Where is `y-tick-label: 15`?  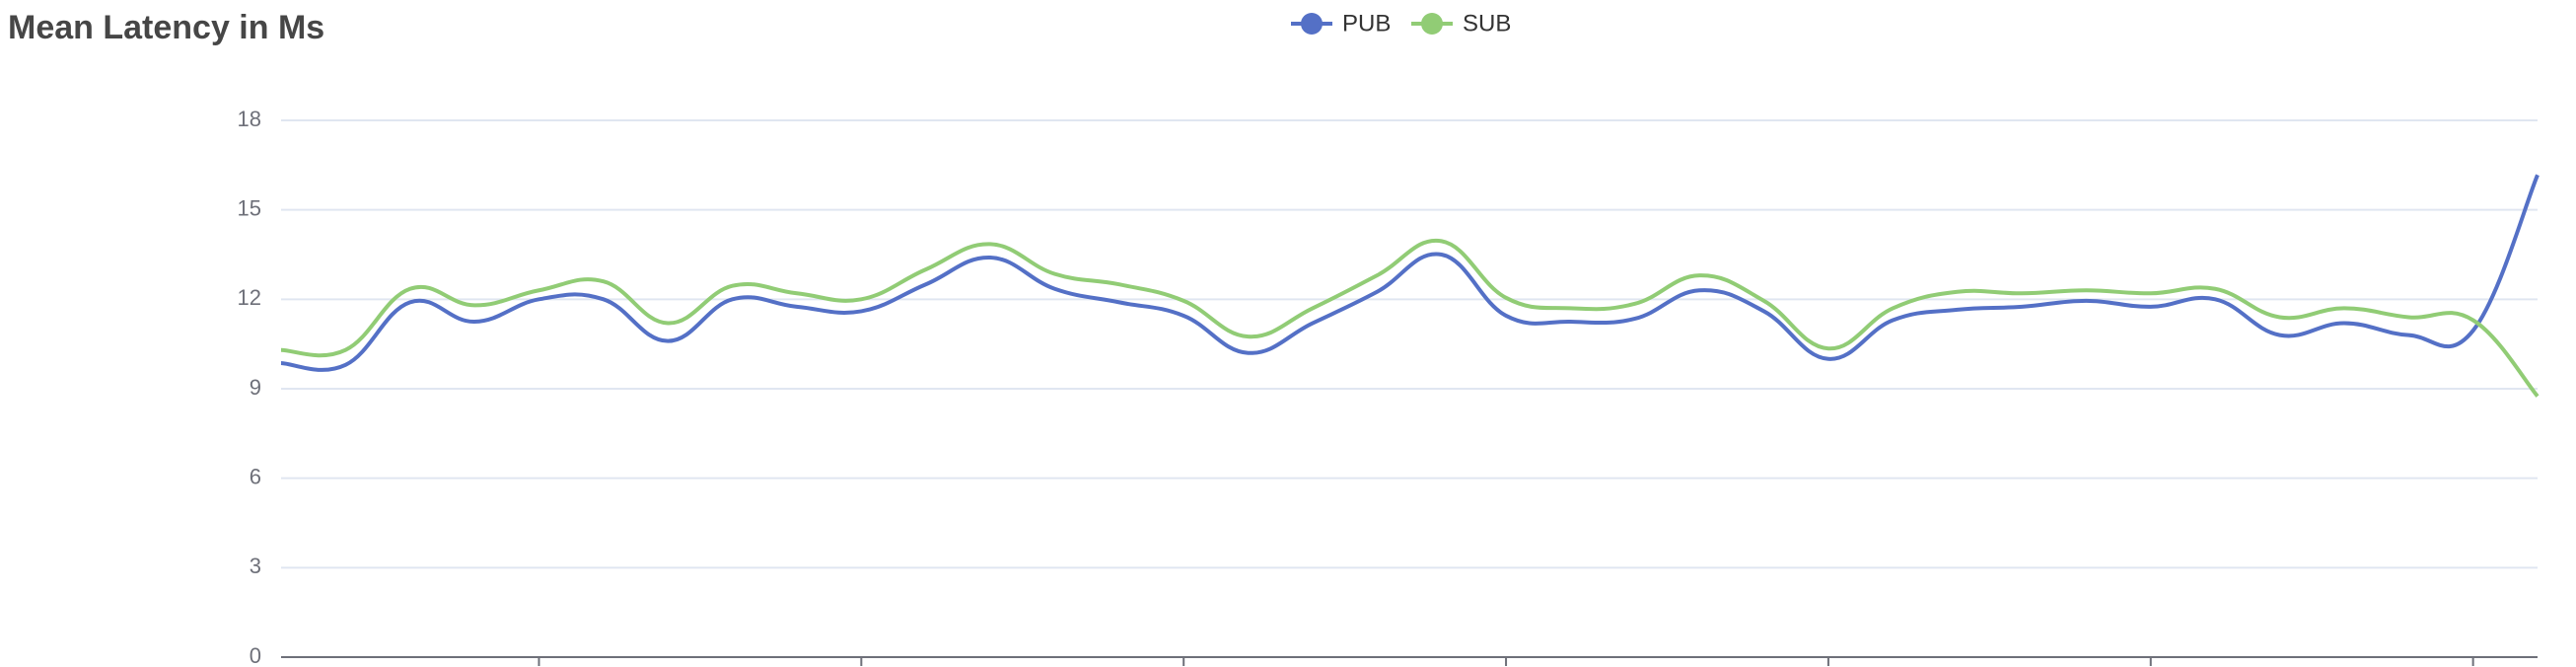 y-tick-label: 15 is located at coordinates (249, 207).